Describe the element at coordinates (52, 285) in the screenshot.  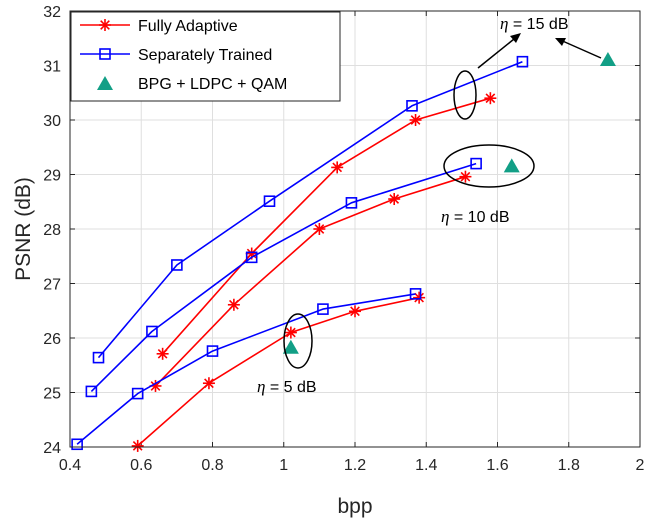
I see `y-tick-label: 27` at that location.